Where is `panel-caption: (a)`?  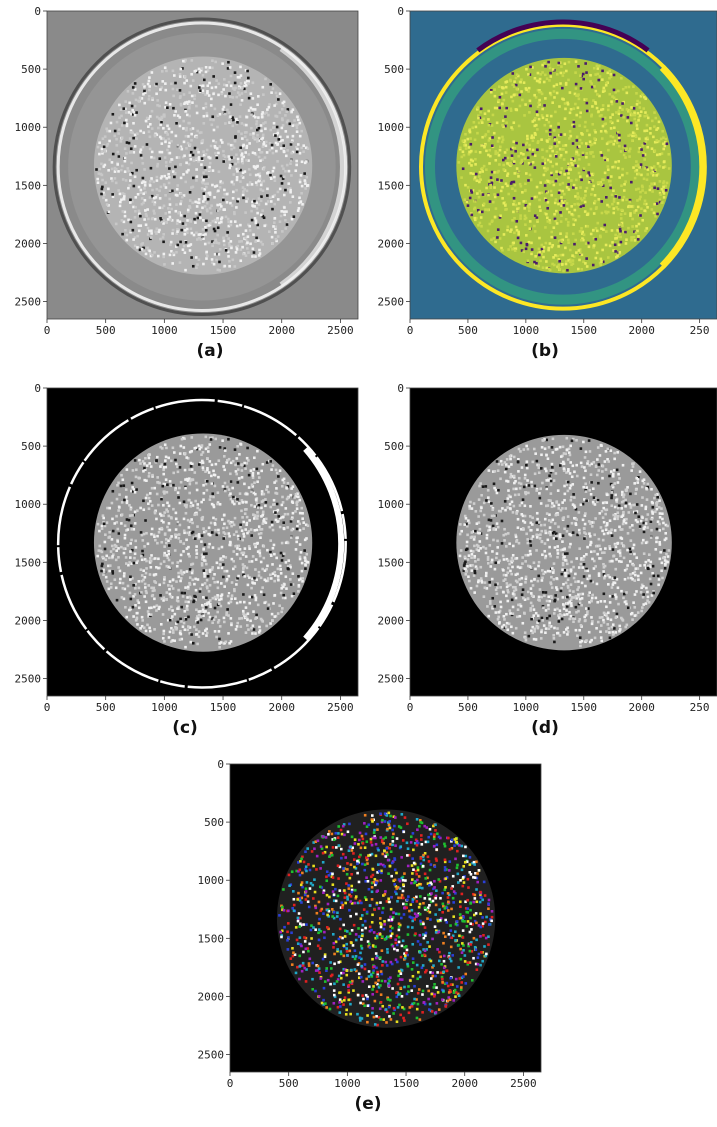 panel-caption: (a) is located at coordinates (209, 351).